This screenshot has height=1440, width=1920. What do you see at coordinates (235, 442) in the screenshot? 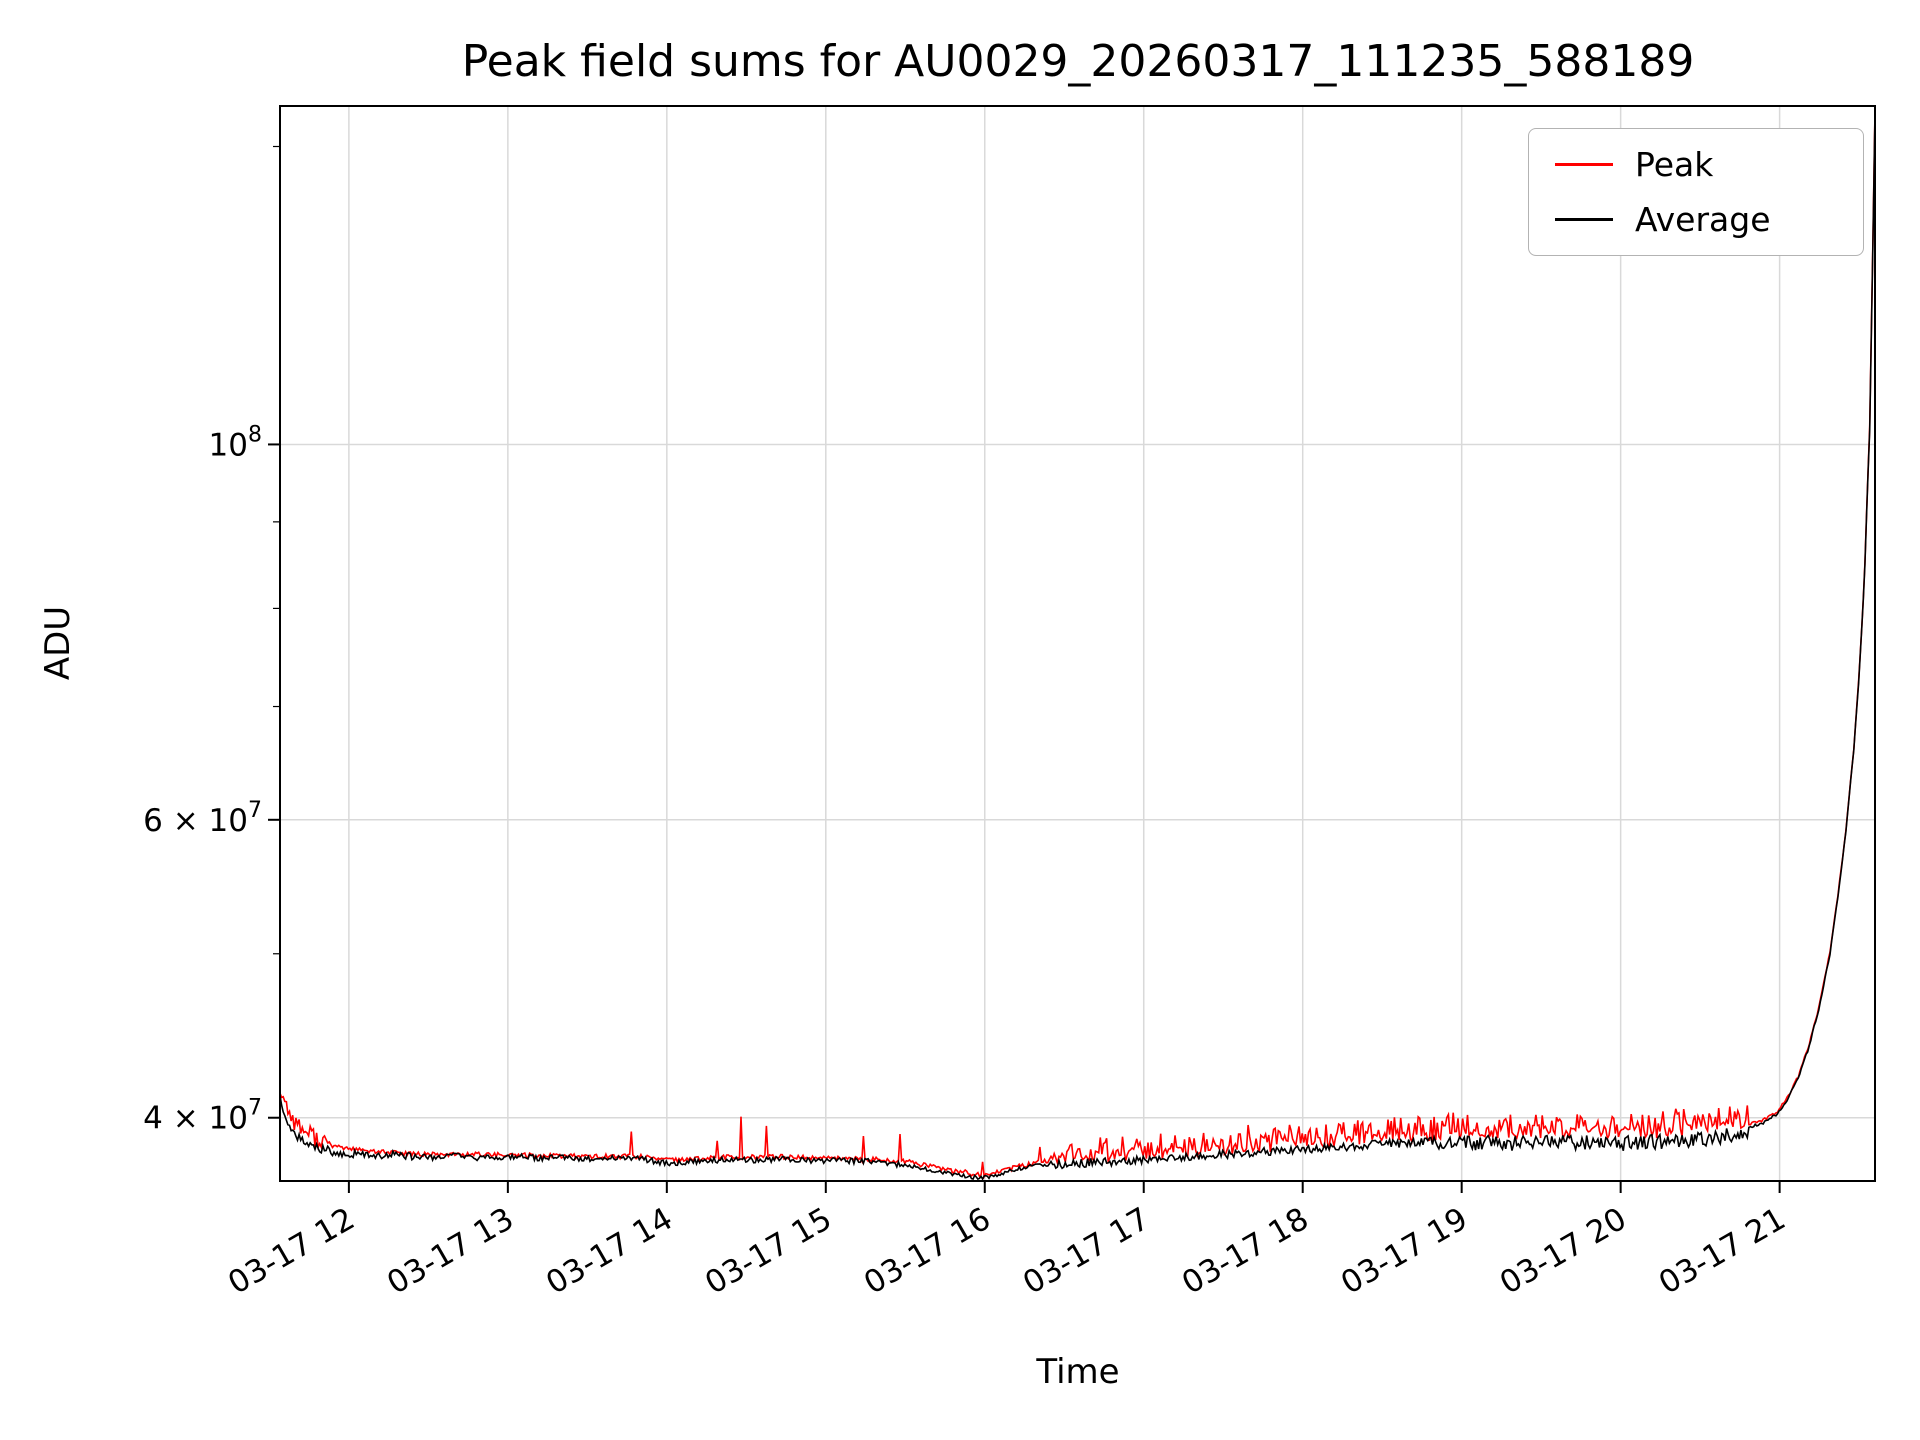
I see `svg-text: 108` at bounding box center [235, 442].